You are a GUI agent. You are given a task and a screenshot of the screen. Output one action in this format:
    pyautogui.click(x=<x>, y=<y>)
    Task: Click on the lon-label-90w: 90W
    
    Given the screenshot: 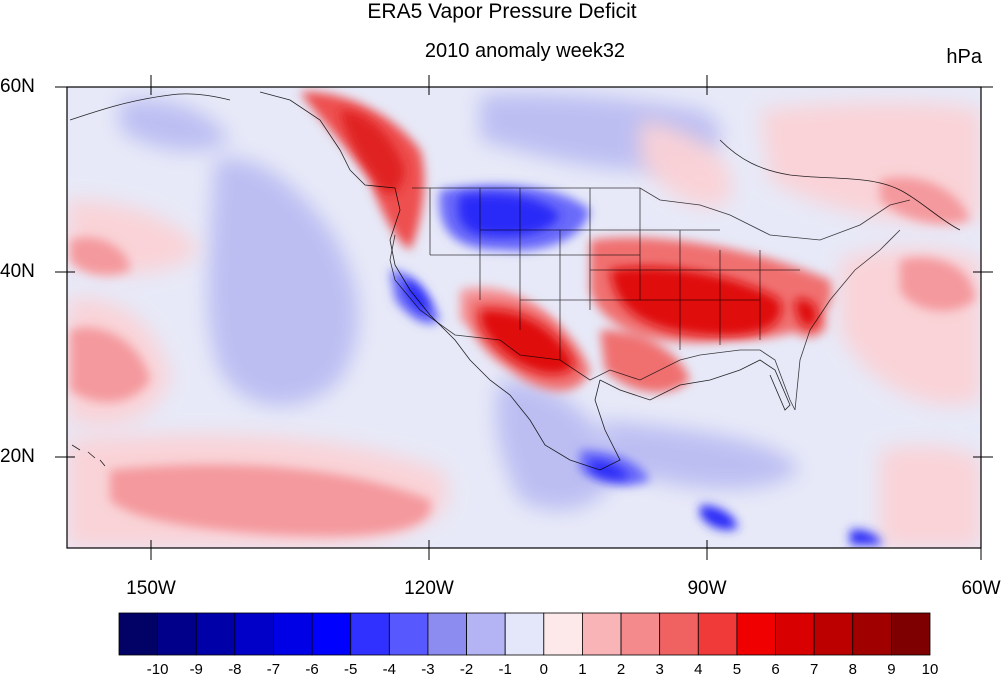 What is the action you would take?
    pyautogui.click(x=707, y=588)
    